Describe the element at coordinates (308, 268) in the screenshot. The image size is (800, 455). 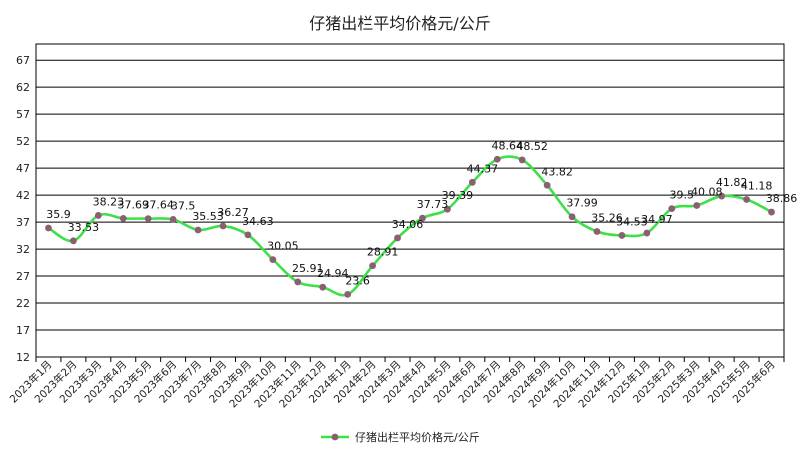
I see `data-label: 25.91` at that location.